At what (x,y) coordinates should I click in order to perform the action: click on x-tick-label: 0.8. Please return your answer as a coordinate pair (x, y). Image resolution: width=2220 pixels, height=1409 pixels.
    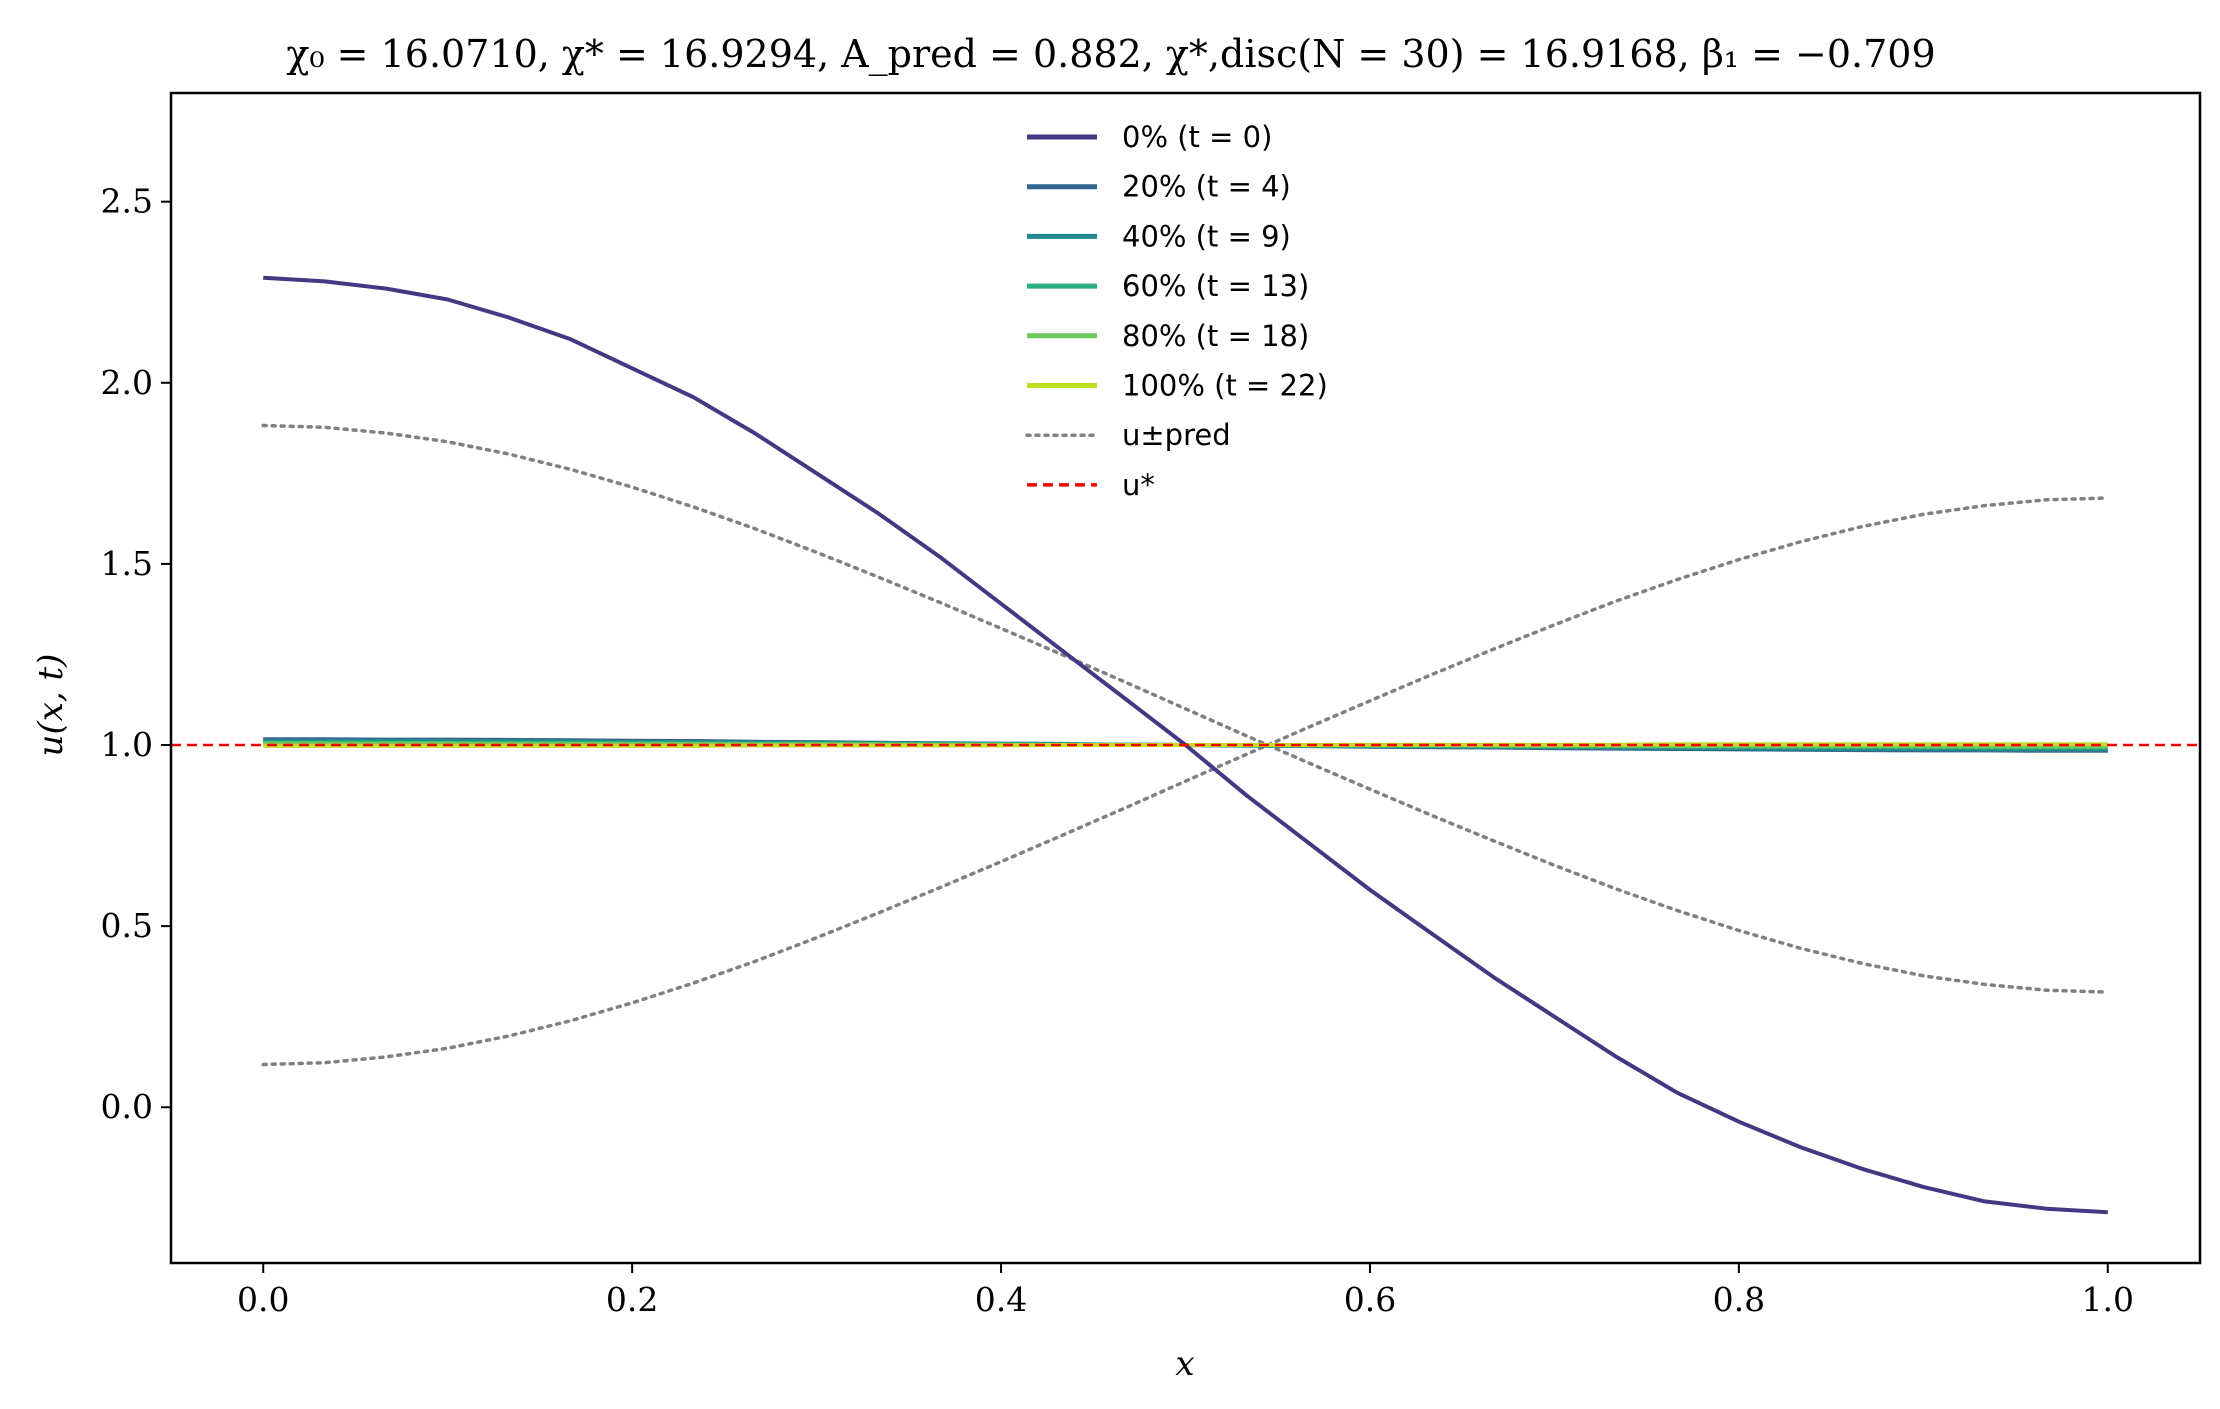
    Looking at the image, I should click on (1739, 1299).